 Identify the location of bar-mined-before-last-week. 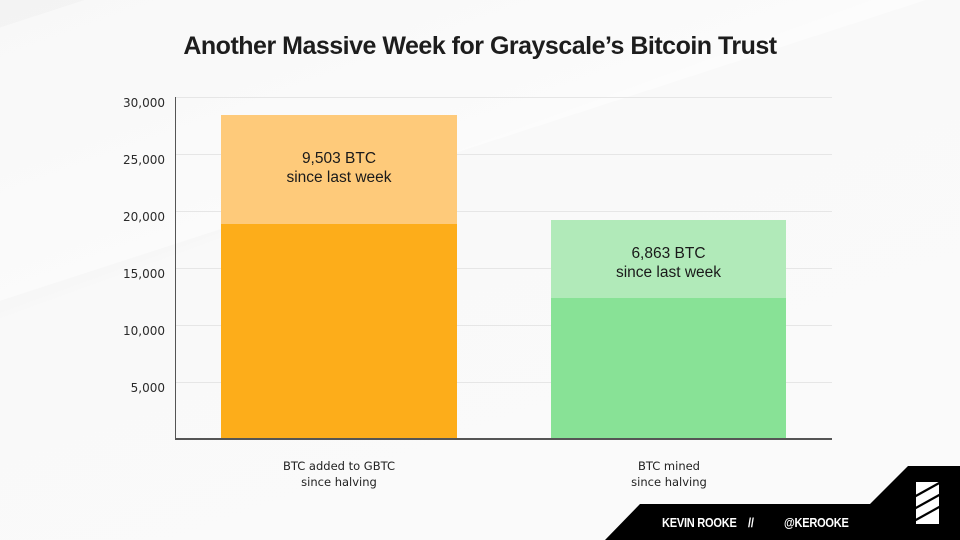
(668, 368).